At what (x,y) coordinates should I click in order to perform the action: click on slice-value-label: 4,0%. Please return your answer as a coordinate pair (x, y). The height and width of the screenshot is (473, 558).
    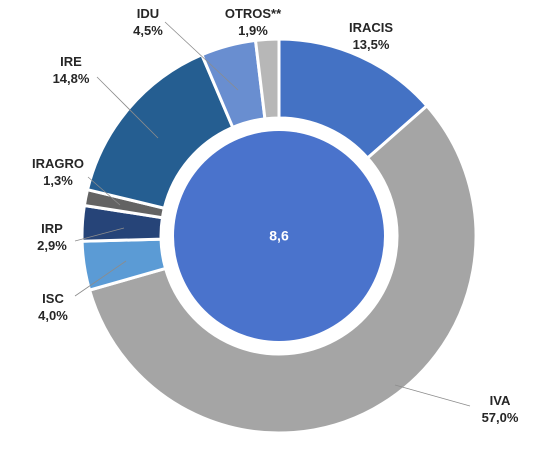
    Looking at the image, I should click on (53, 315).